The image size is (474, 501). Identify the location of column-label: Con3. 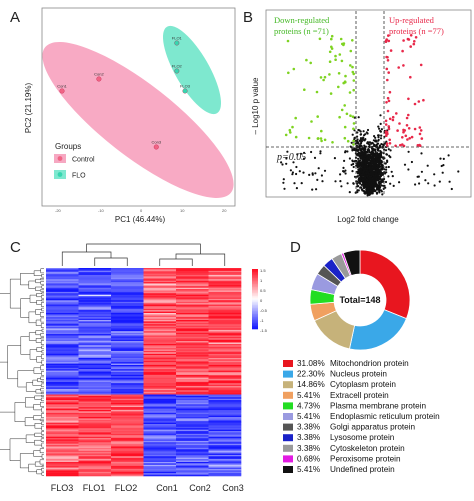
(233, 488).